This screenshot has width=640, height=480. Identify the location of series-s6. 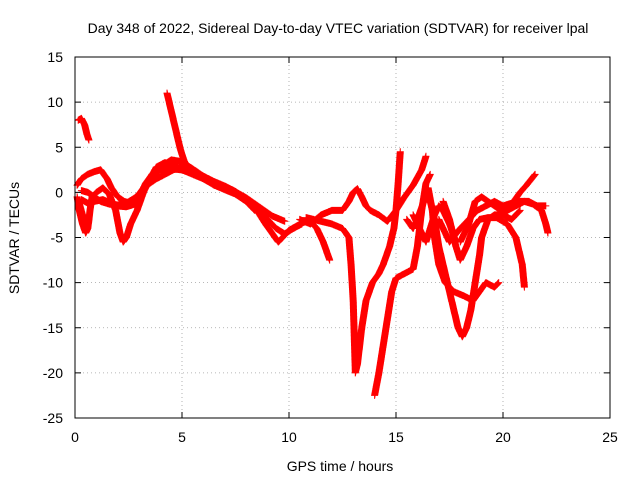
(176, 129).